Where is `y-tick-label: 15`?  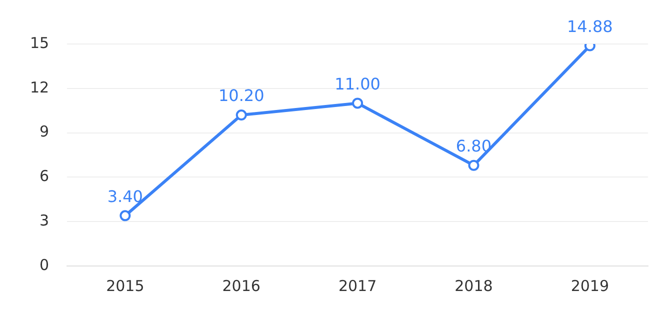
y-tick-label: 15 is located at coordinates (40, 43).